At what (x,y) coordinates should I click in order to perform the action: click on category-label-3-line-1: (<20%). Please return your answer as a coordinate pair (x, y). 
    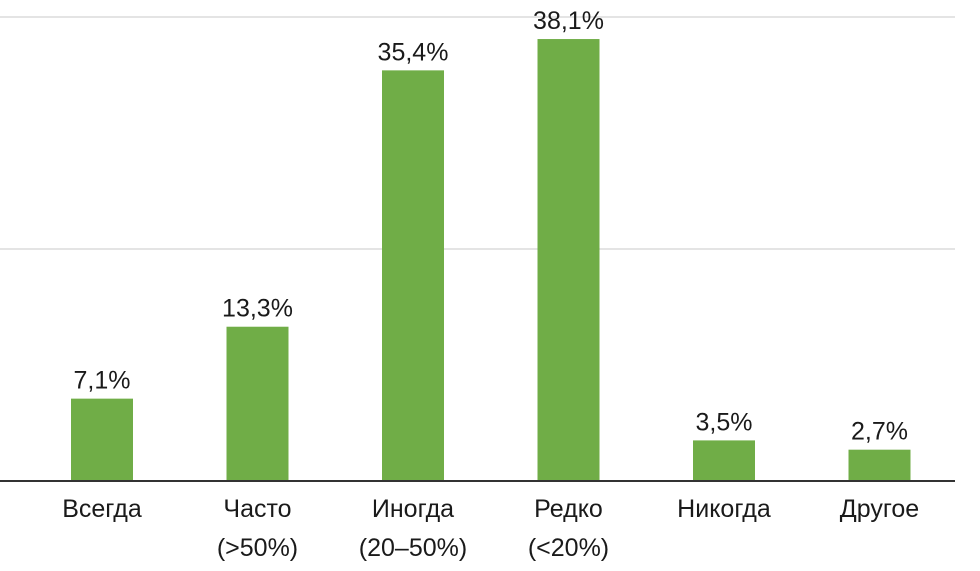
    Looking at the image, I should click on (568, 548).